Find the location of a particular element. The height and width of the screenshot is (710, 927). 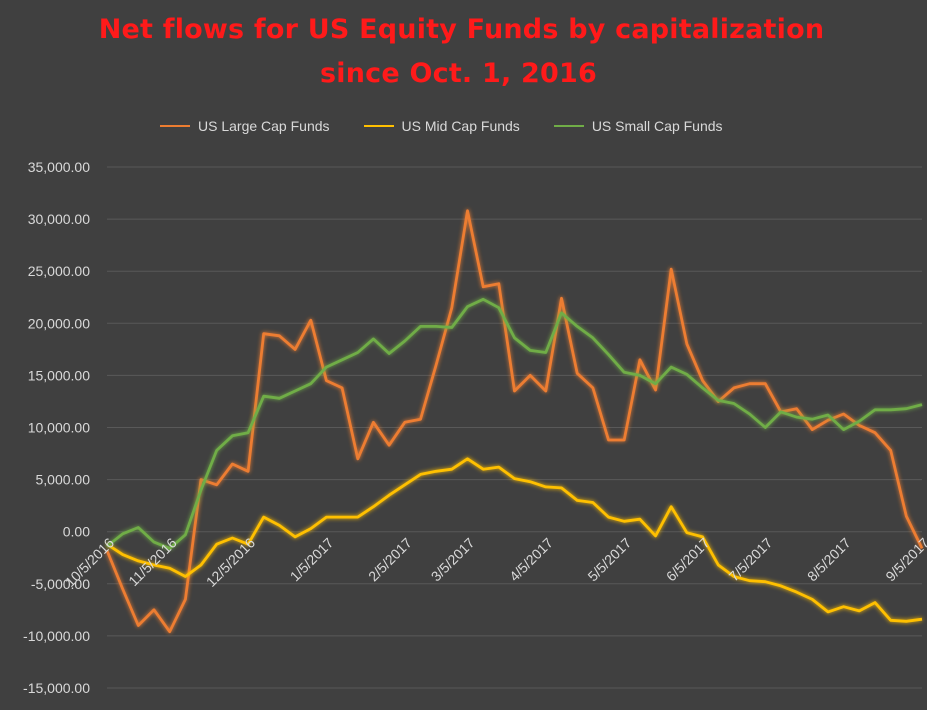

y-tick-label: 35,000.00 is located at coordinates (59, 167).